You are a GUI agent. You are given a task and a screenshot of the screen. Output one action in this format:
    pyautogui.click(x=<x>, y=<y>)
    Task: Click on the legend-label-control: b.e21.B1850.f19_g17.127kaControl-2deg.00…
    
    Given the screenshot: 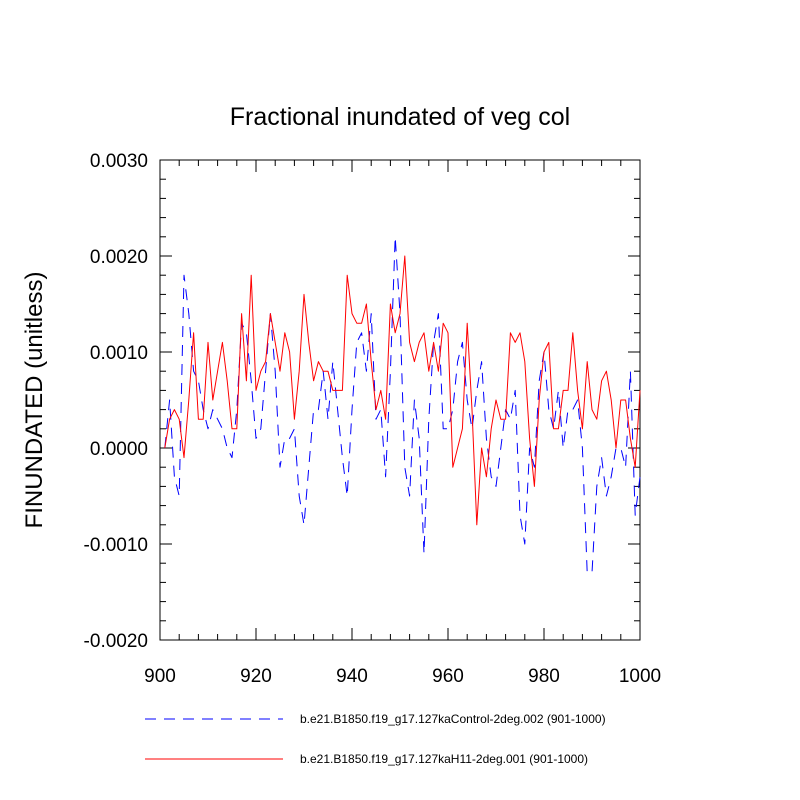 What is the action you would take?
    pyautogui.click(x=453, y=719)
    